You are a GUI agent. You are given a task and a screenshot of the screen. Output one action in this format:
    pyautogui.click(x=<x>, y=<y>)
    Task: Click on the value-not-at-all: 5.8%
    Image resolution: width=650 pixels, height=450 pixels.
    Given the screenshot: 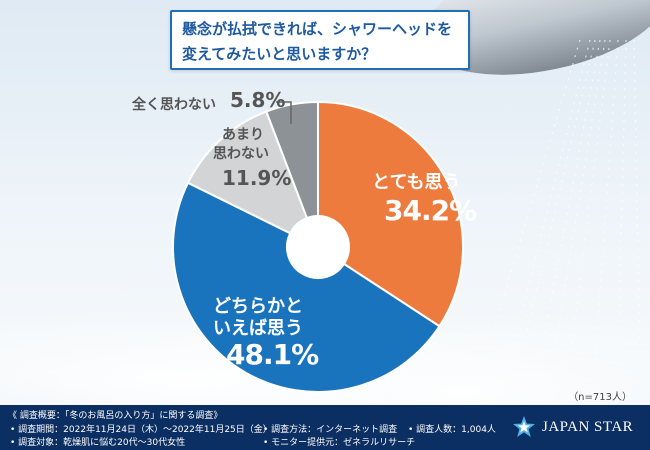 What is the action you would take?
    pyautogui.click(x=258, y=100)
    